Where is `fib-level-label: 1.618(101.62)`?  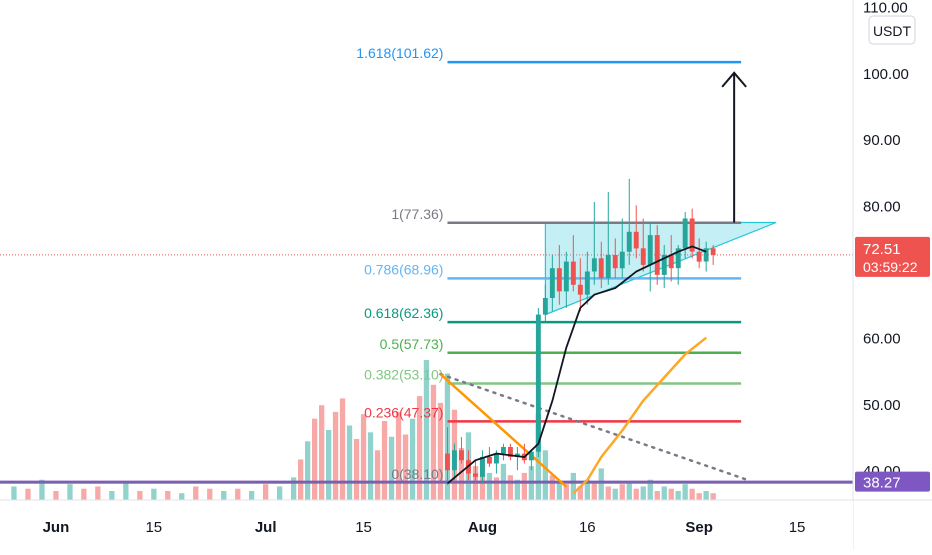 fib-level-label: 1.618(101.62) is located at coordinates (399, 53).